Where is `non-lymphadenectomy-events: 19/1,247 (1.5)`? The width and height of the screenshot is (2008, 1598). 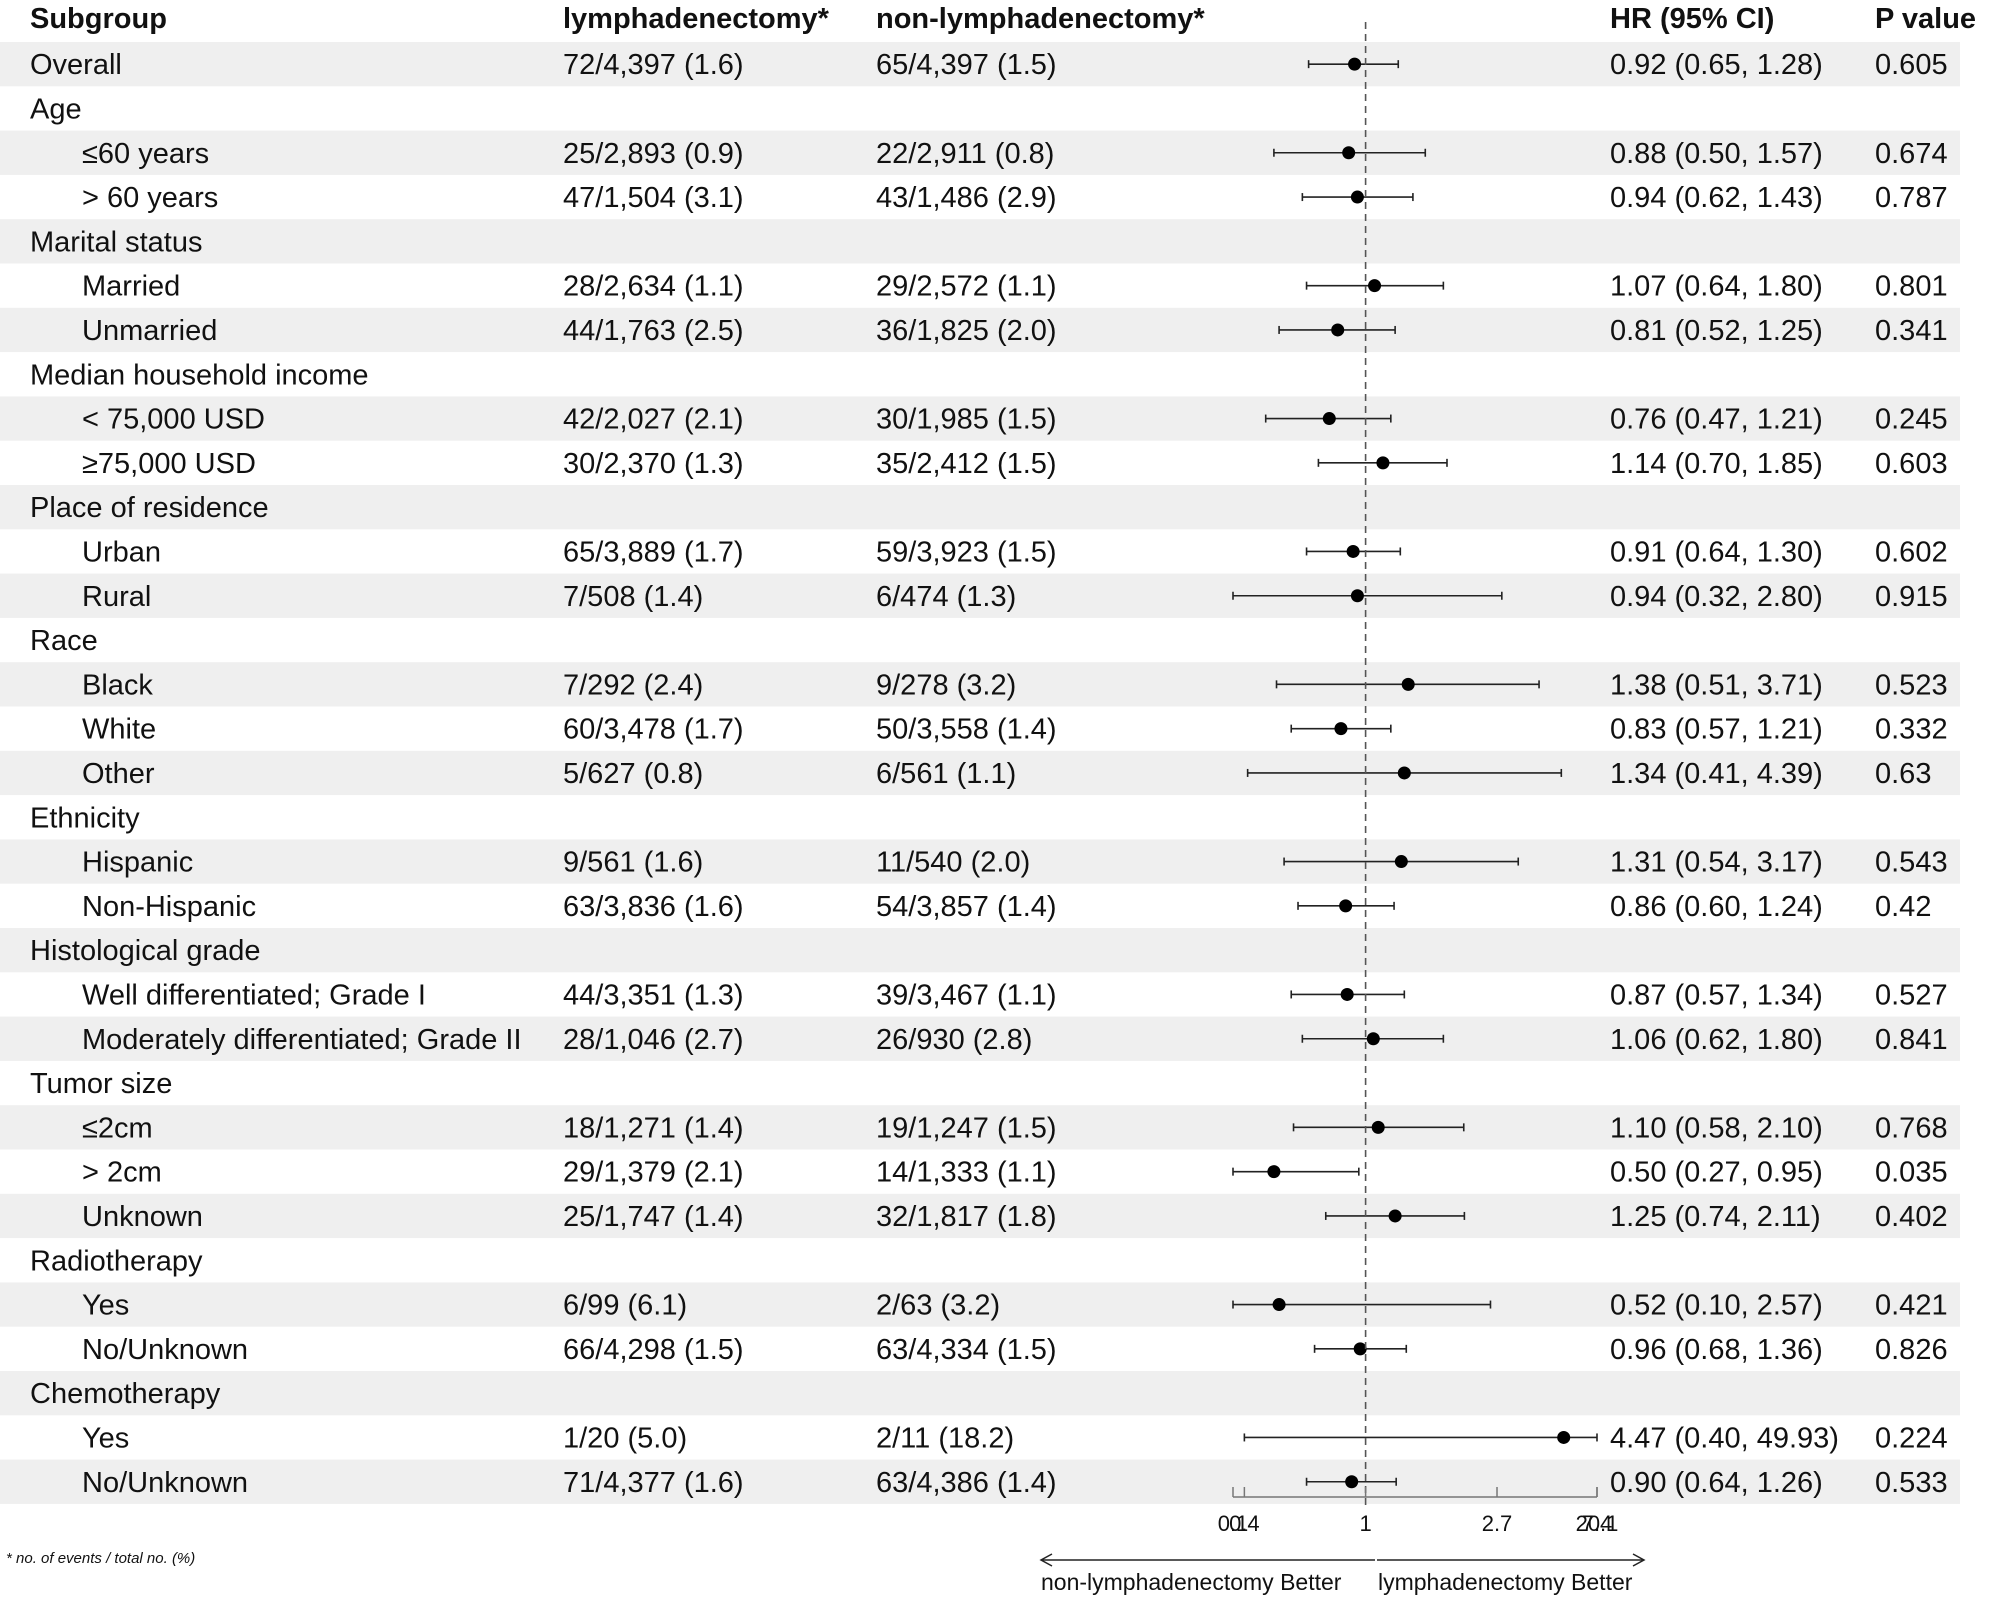
non-lymphadenectomy-events: 19/1,247 (1.5) is located at coordinates (966, 1128).